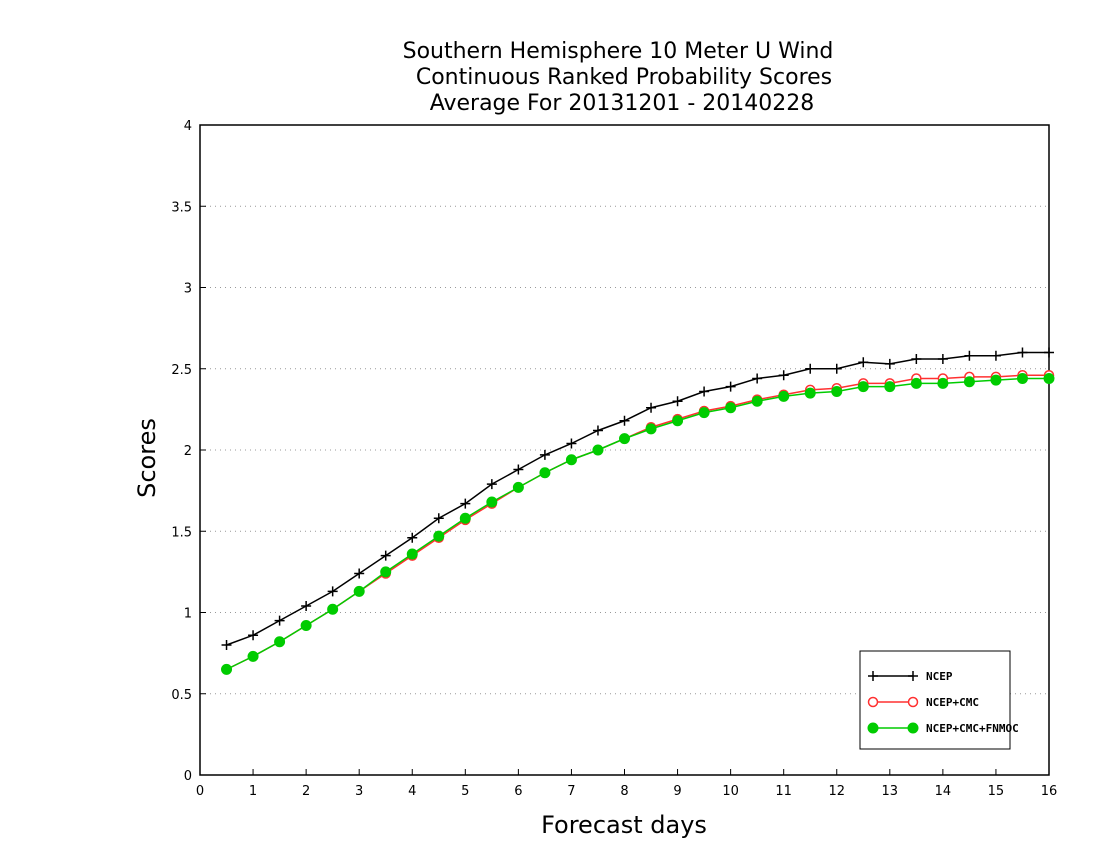 The height and width of the screenshot is (850, 1100). Describe the element at coordinates (147, 458) in the screenshot. I see `y-axis-title: Scores` at that location.